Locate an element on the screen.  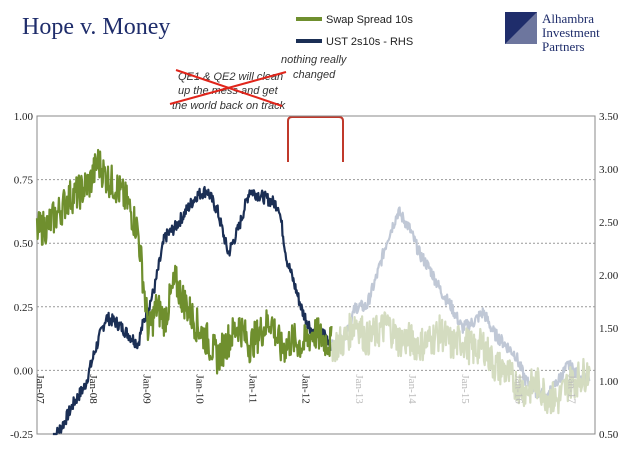
note-line-1: nothing really is located at coordinates (314, 60).